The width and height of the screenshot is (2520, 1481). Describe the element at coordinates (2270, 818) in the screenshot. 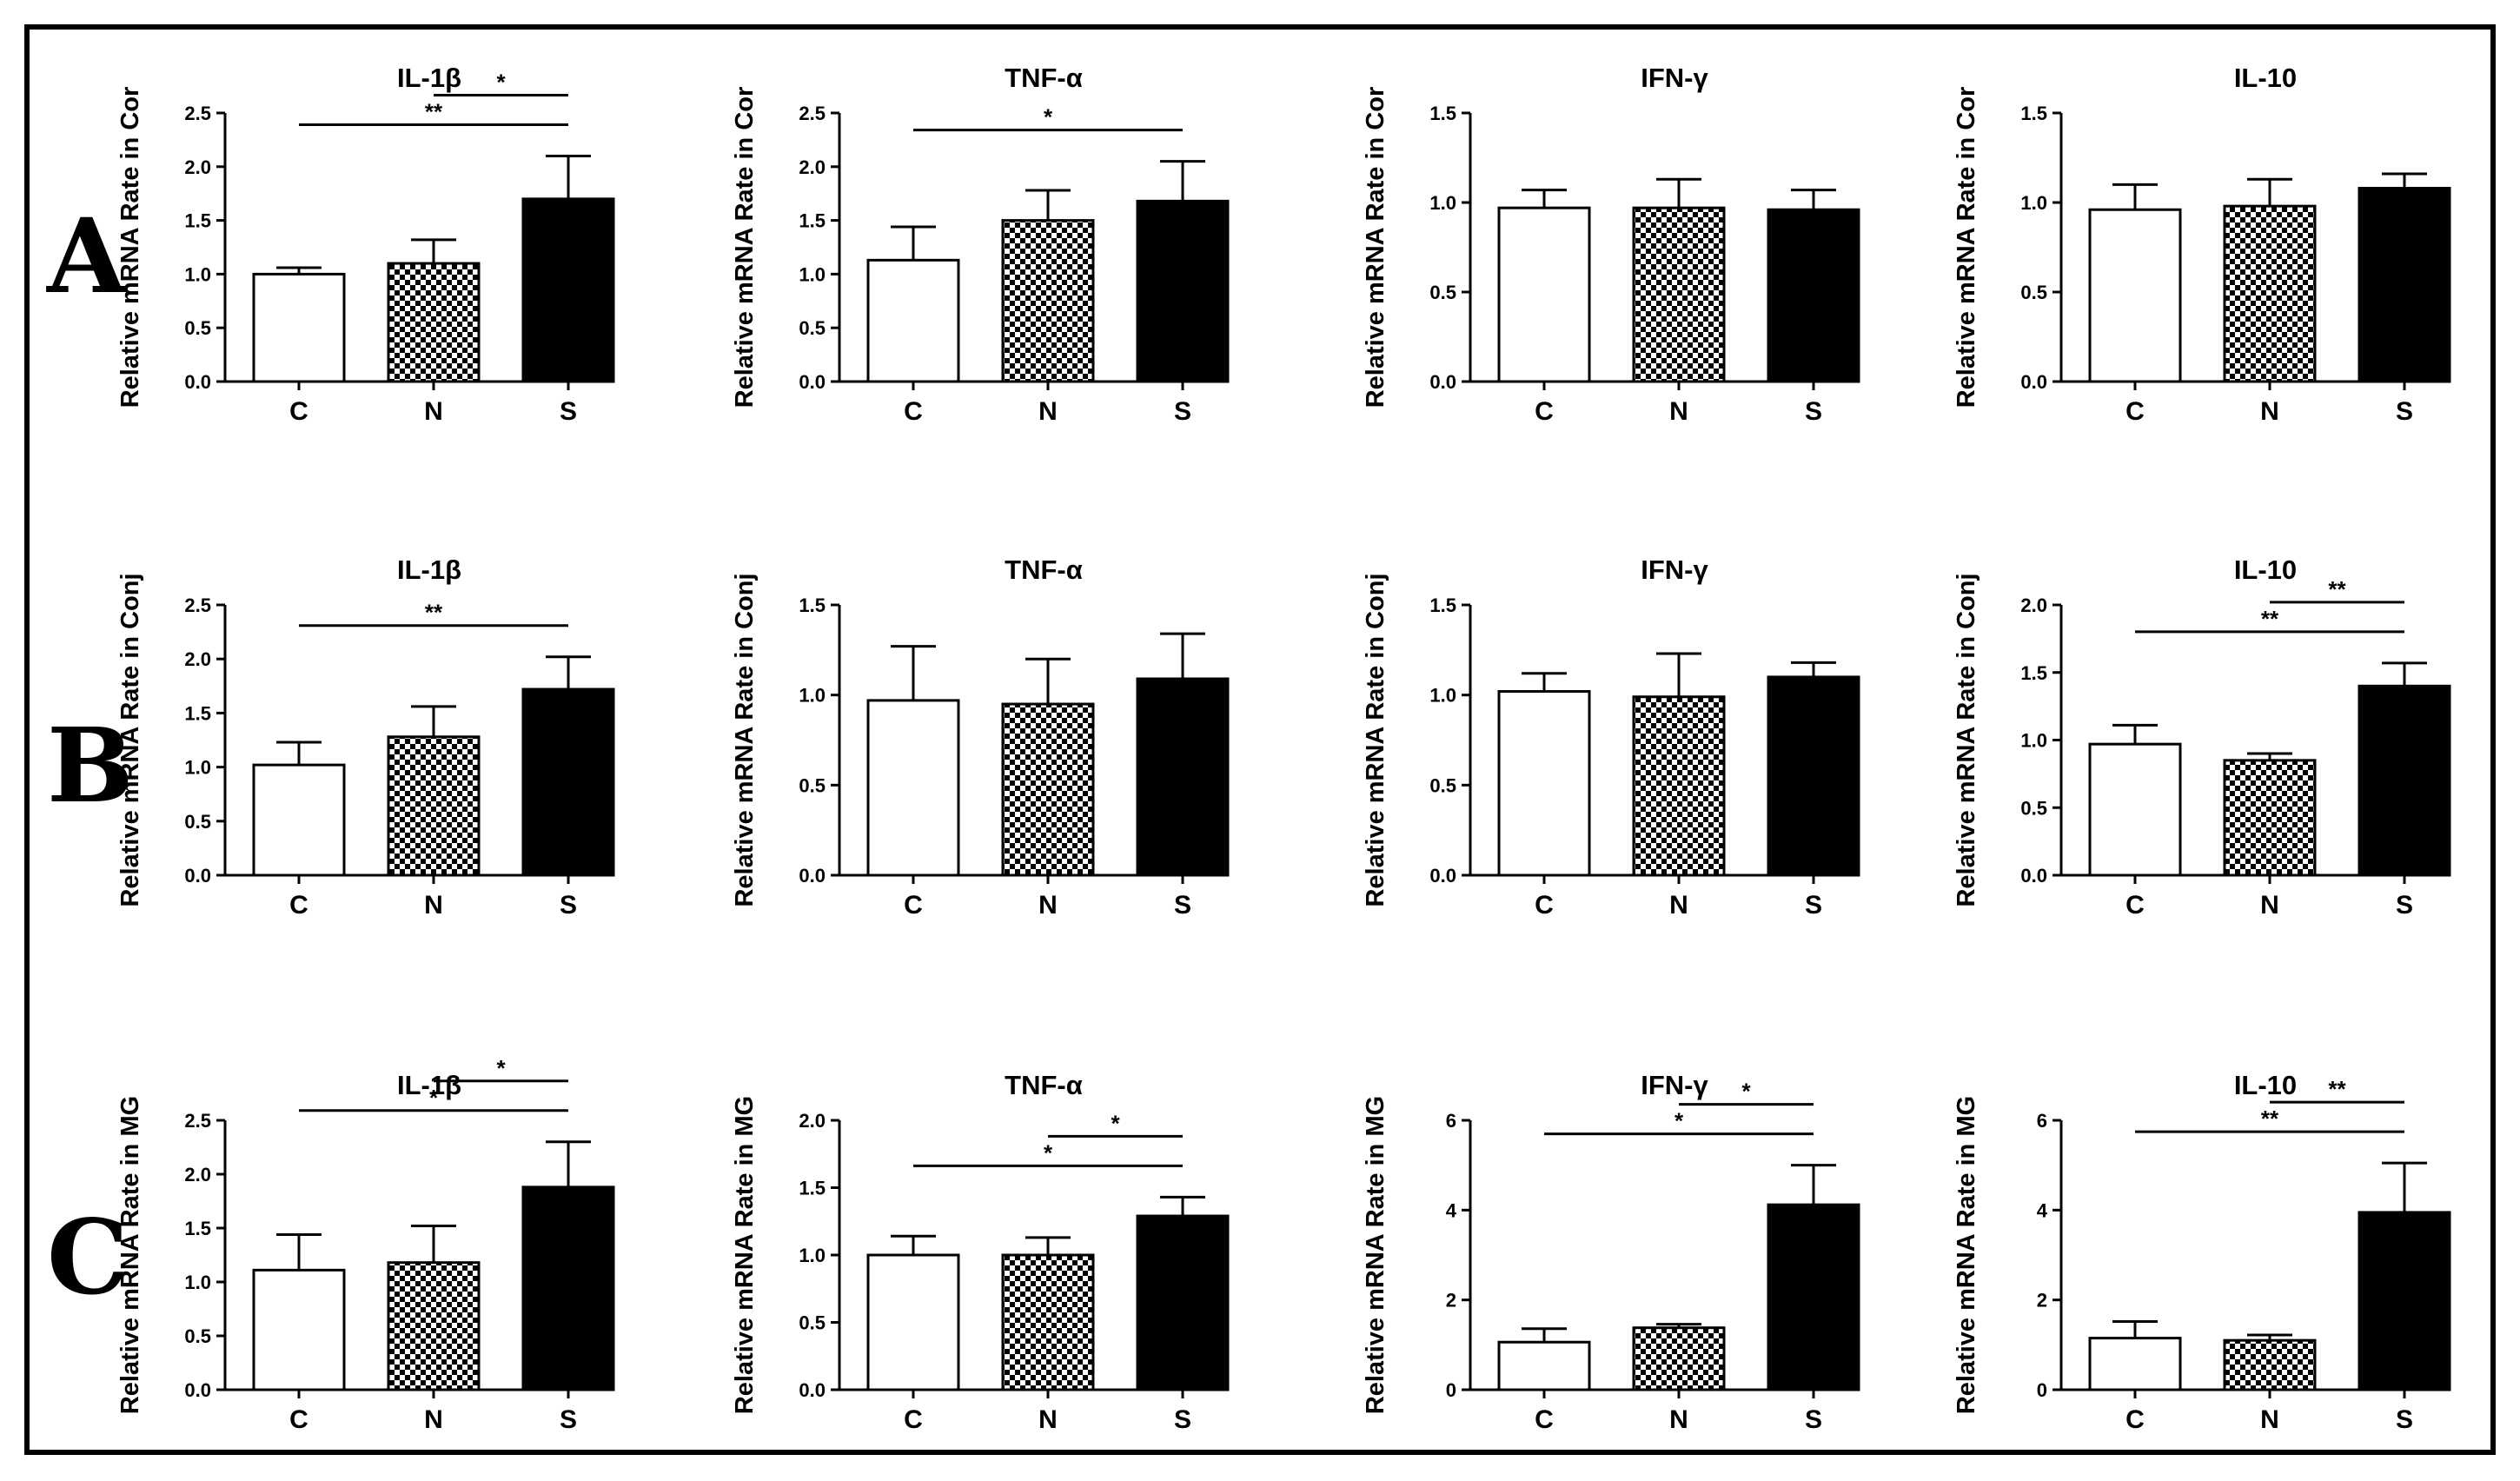

I see `chart-8-bar-N` at that location.